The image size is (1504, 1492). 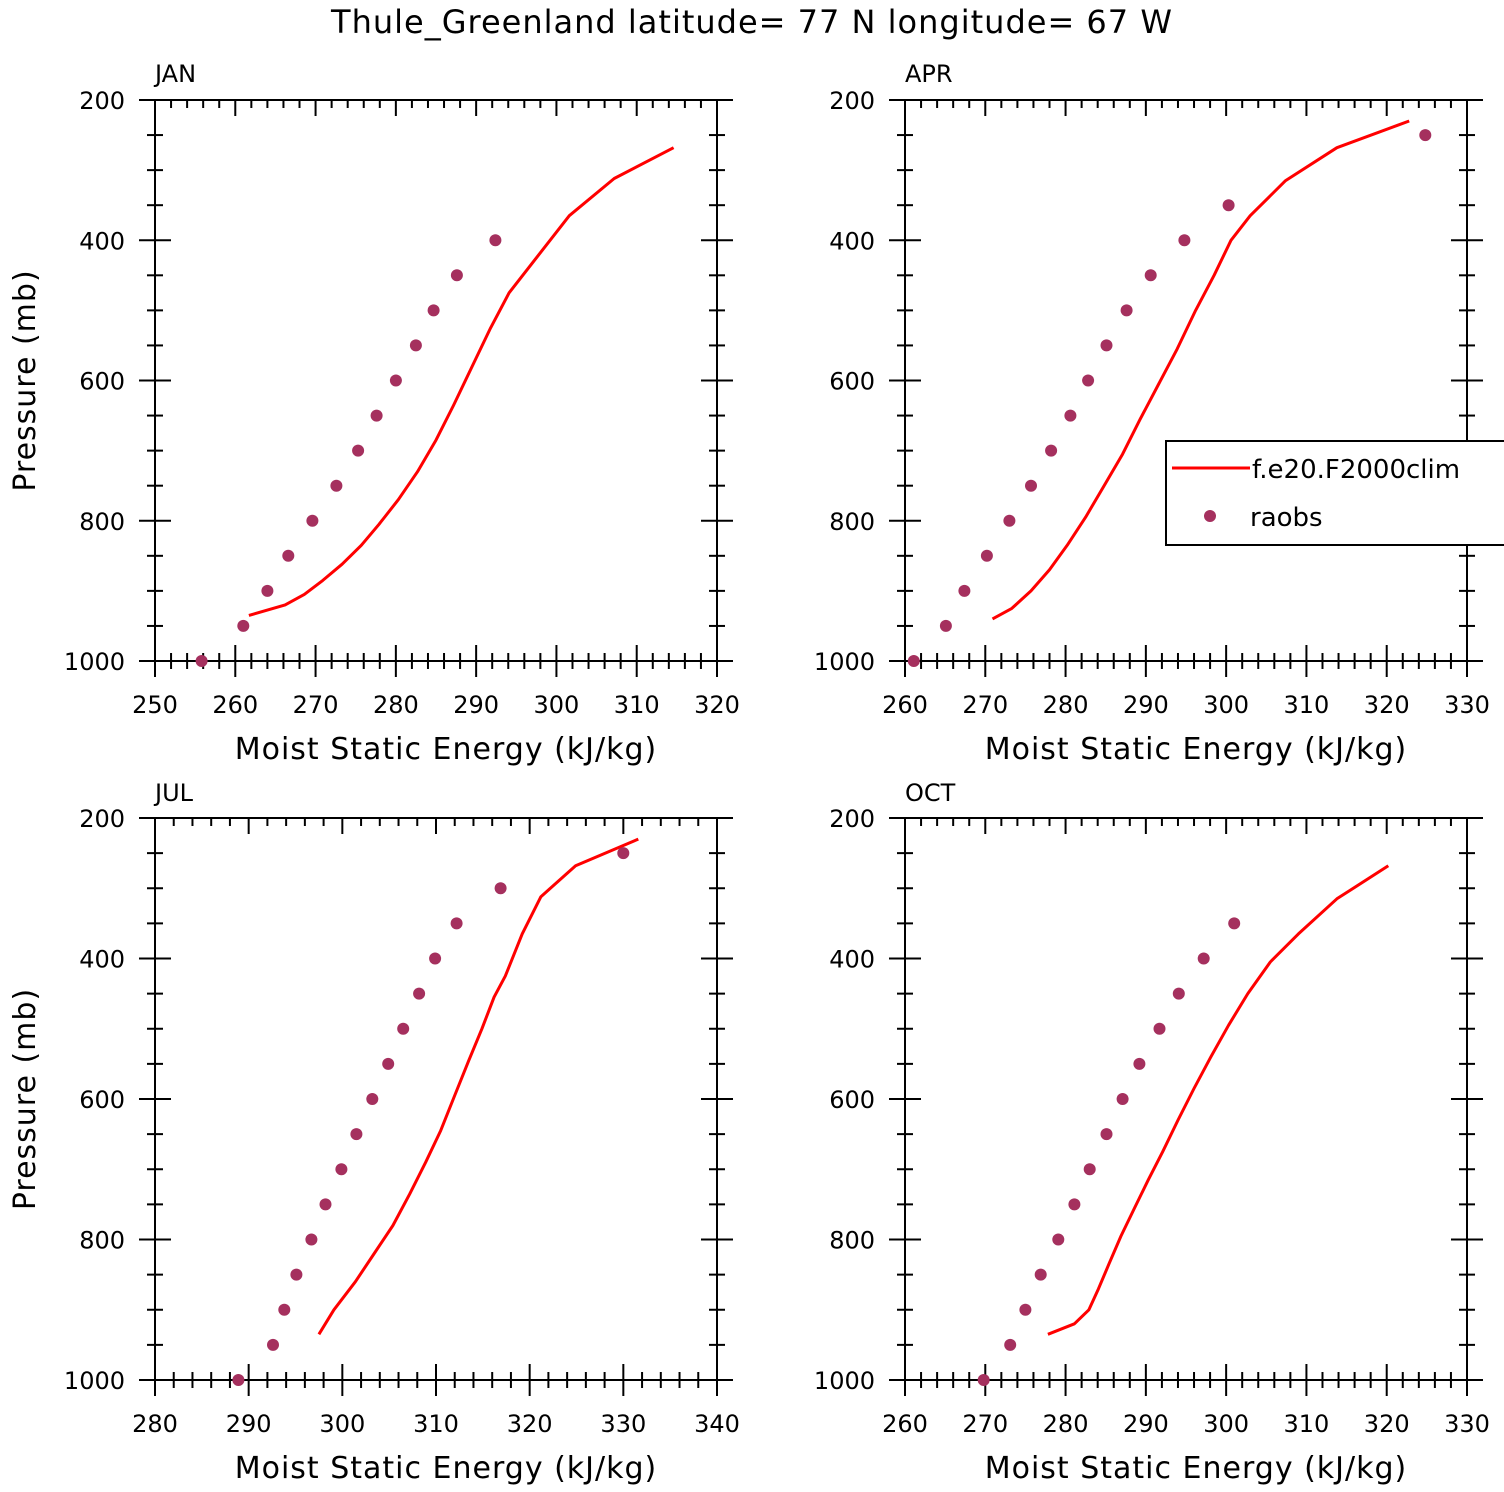 I want to click on panel-title-apr: APR, so click(x=929, y=74).